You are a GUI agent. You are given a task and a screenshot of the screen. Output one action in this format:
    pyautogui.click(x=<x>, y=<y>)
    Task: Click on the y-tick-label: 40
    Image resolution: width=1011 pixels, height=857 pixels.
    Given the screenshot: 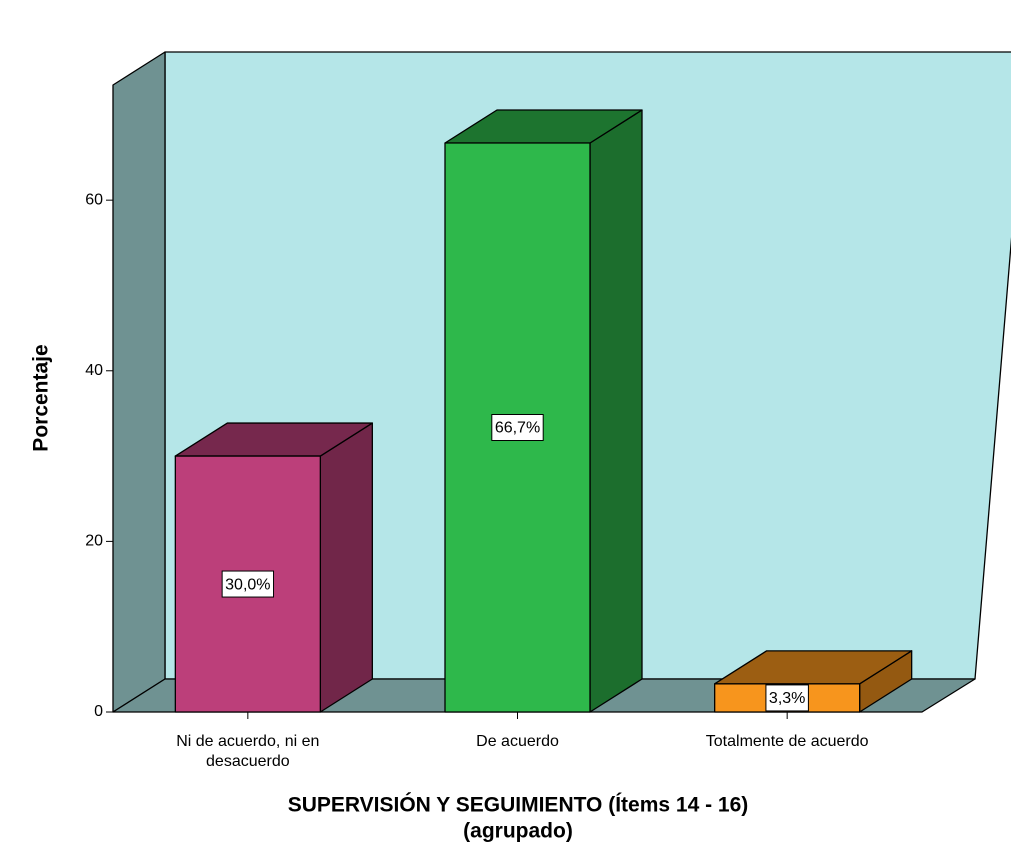 What is the action you would take?
    pyautogui.click(x=94, y=370)
    